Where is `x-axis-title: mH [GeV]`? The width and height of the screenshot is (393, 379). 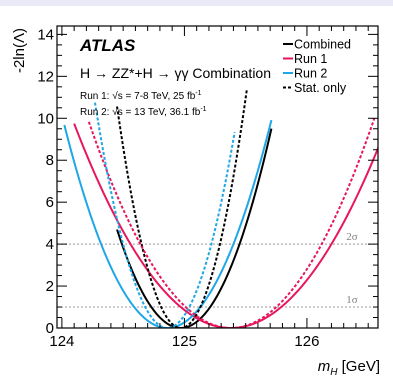
x-axis-title: mH [GeV] is located at coordinates (349, 368).